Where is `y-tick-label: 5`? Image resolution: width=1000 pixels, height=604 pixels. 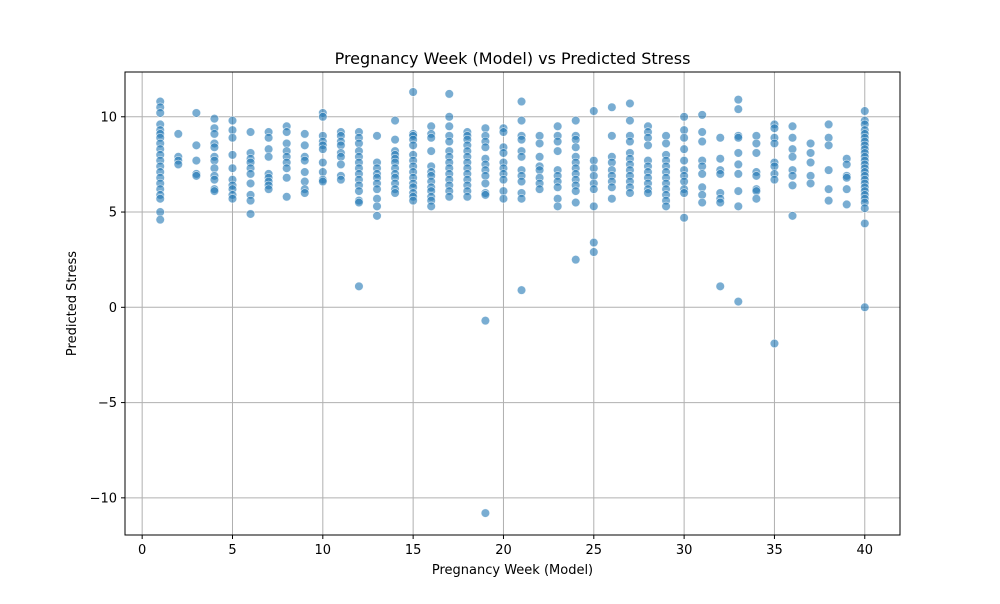 y-tick-label: 5 is located at coordinates (113, 213).